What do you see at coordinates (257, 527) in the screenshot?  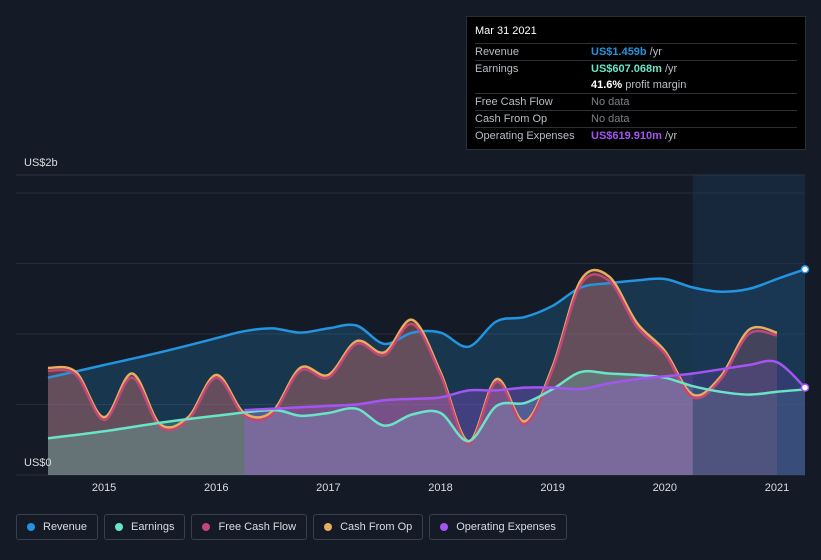 I see `legend-label: Free Cash Flow` at bounding box center [257, 527].